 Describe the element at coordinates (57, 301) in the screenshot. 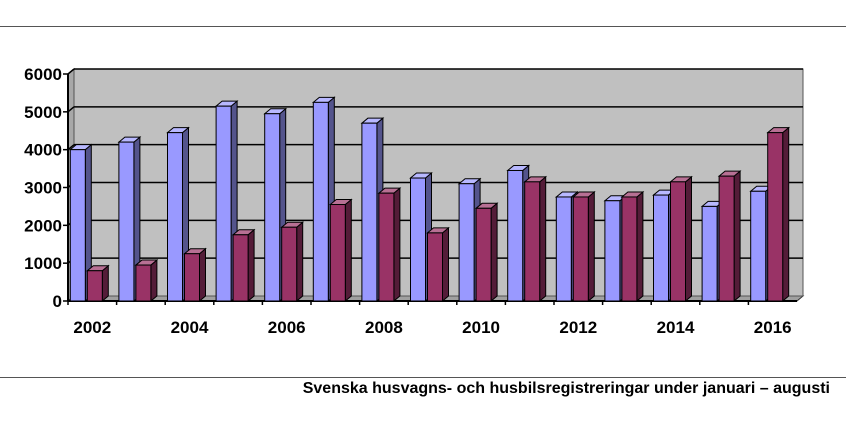

I see `y-tick-label: 0` at that location.